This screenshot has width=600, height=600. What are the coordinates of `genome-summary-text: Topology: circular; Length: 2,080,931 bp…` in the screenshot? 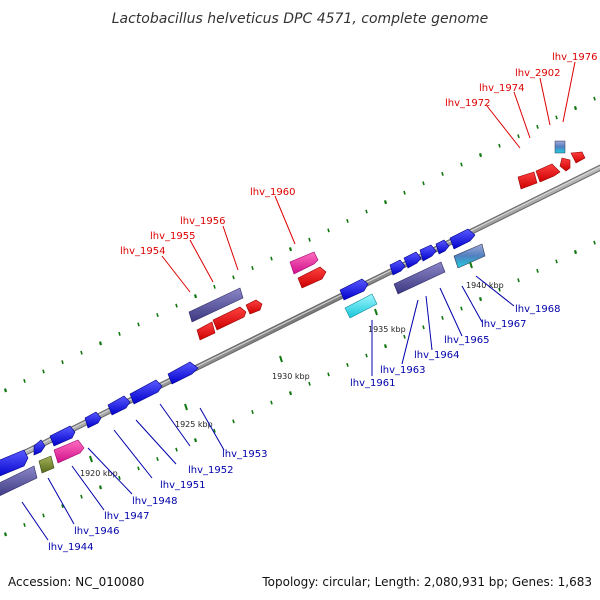 It's located at (426, 582).